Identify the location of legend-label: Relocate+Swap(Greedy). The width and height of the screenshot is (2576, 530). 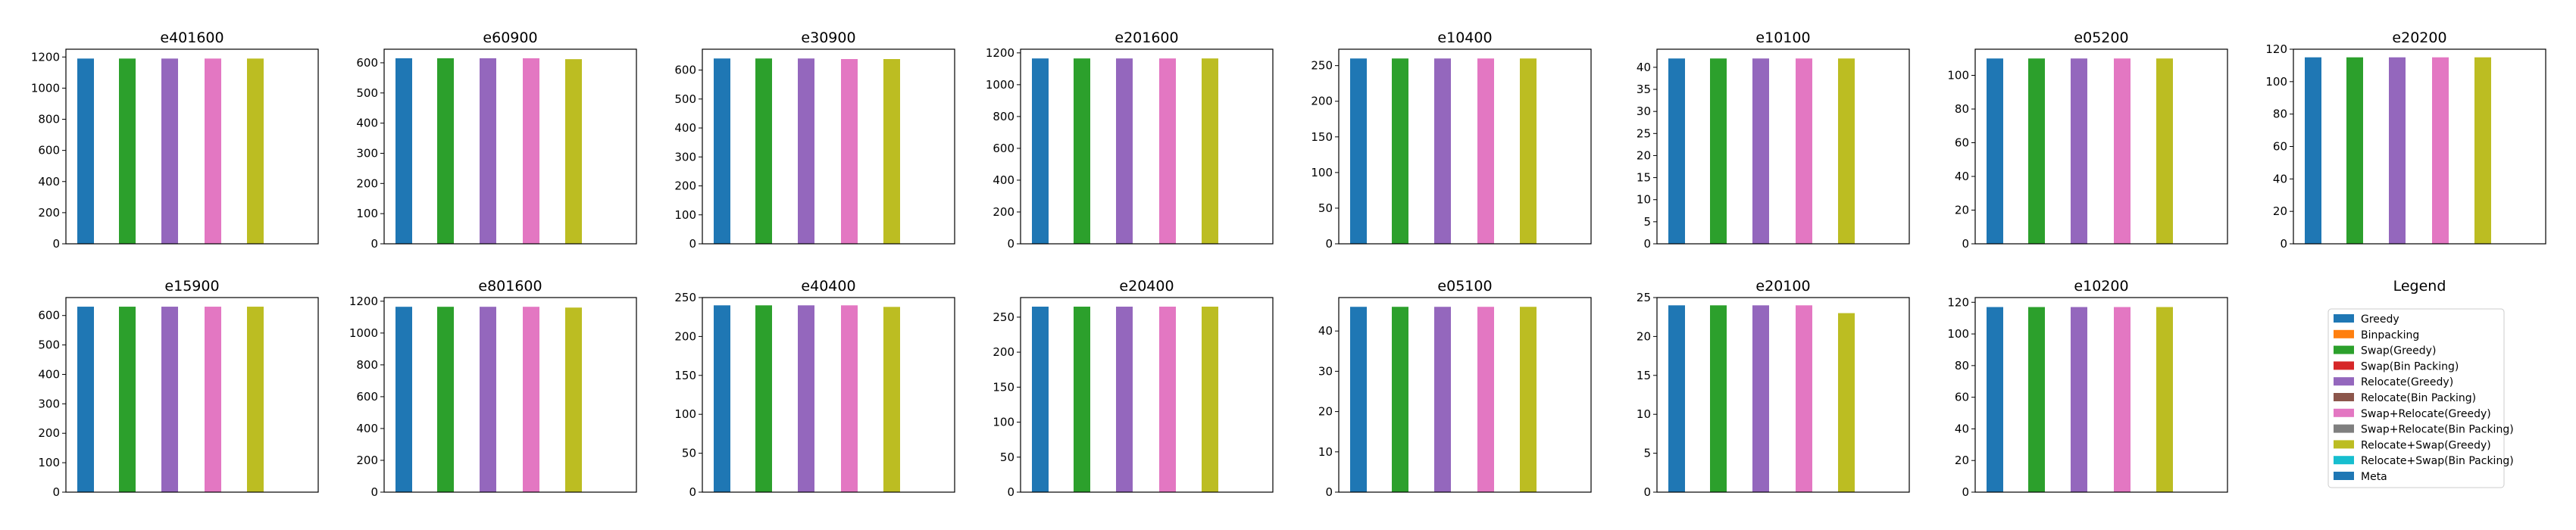
(2426, 445).